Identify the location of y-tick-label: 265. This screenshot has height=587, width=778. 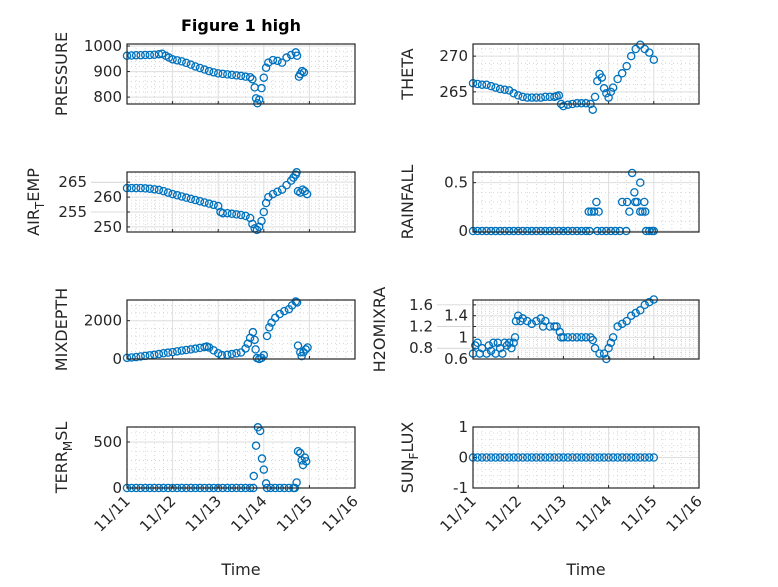
(453, 92).